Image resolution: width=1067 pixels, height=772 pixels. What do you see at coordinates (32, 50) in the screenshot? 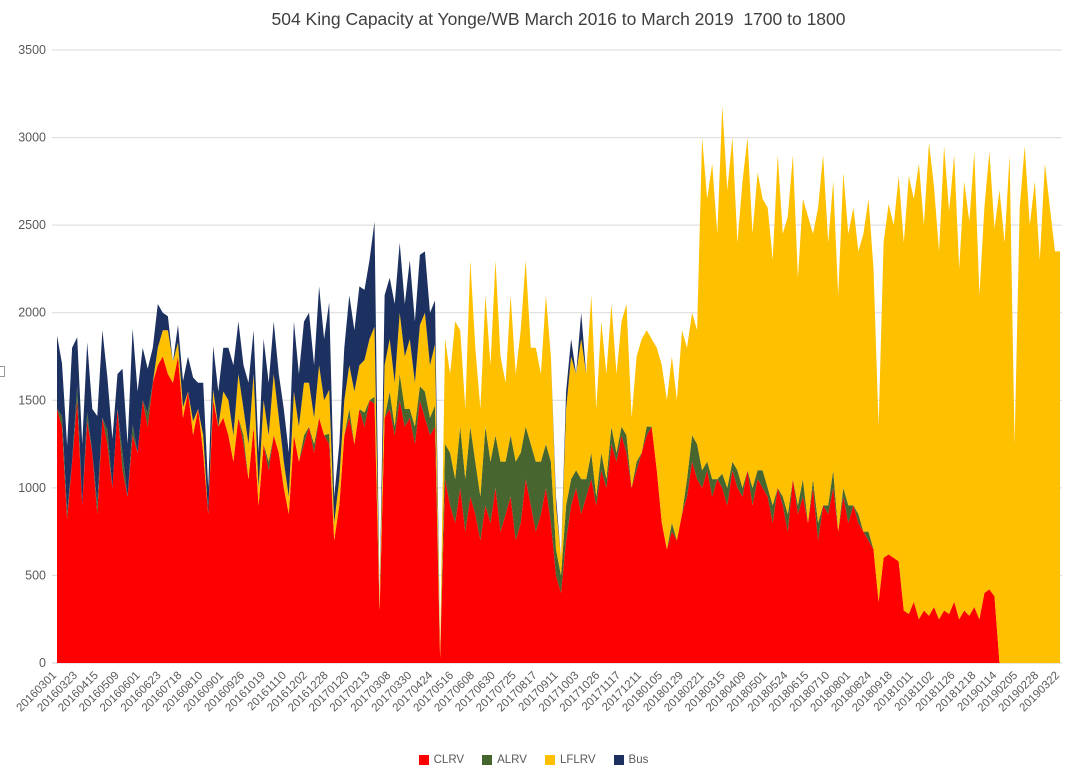
I see `y-tick-label-3500: 3500` at bounding box center [32, 50].